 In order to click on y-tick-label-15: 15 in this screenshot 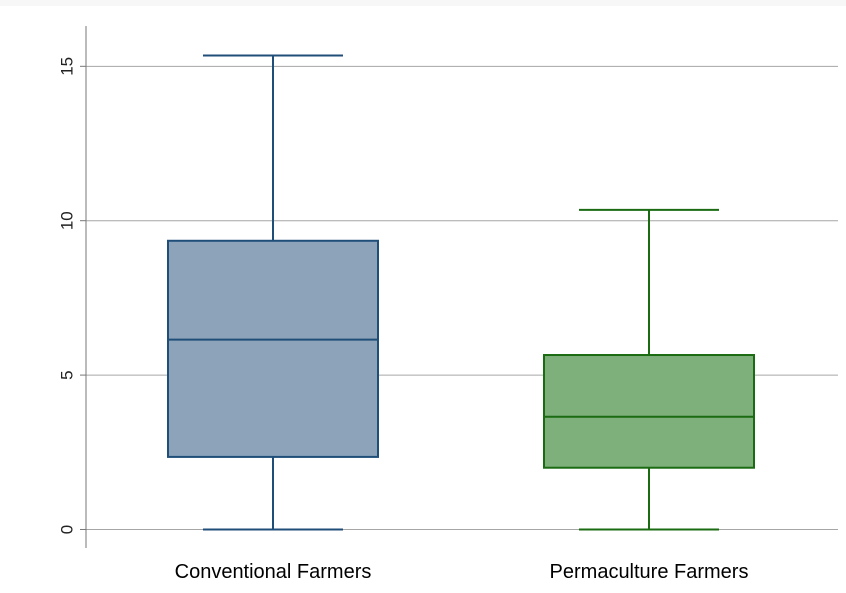, I will do `click(67, 66)`.